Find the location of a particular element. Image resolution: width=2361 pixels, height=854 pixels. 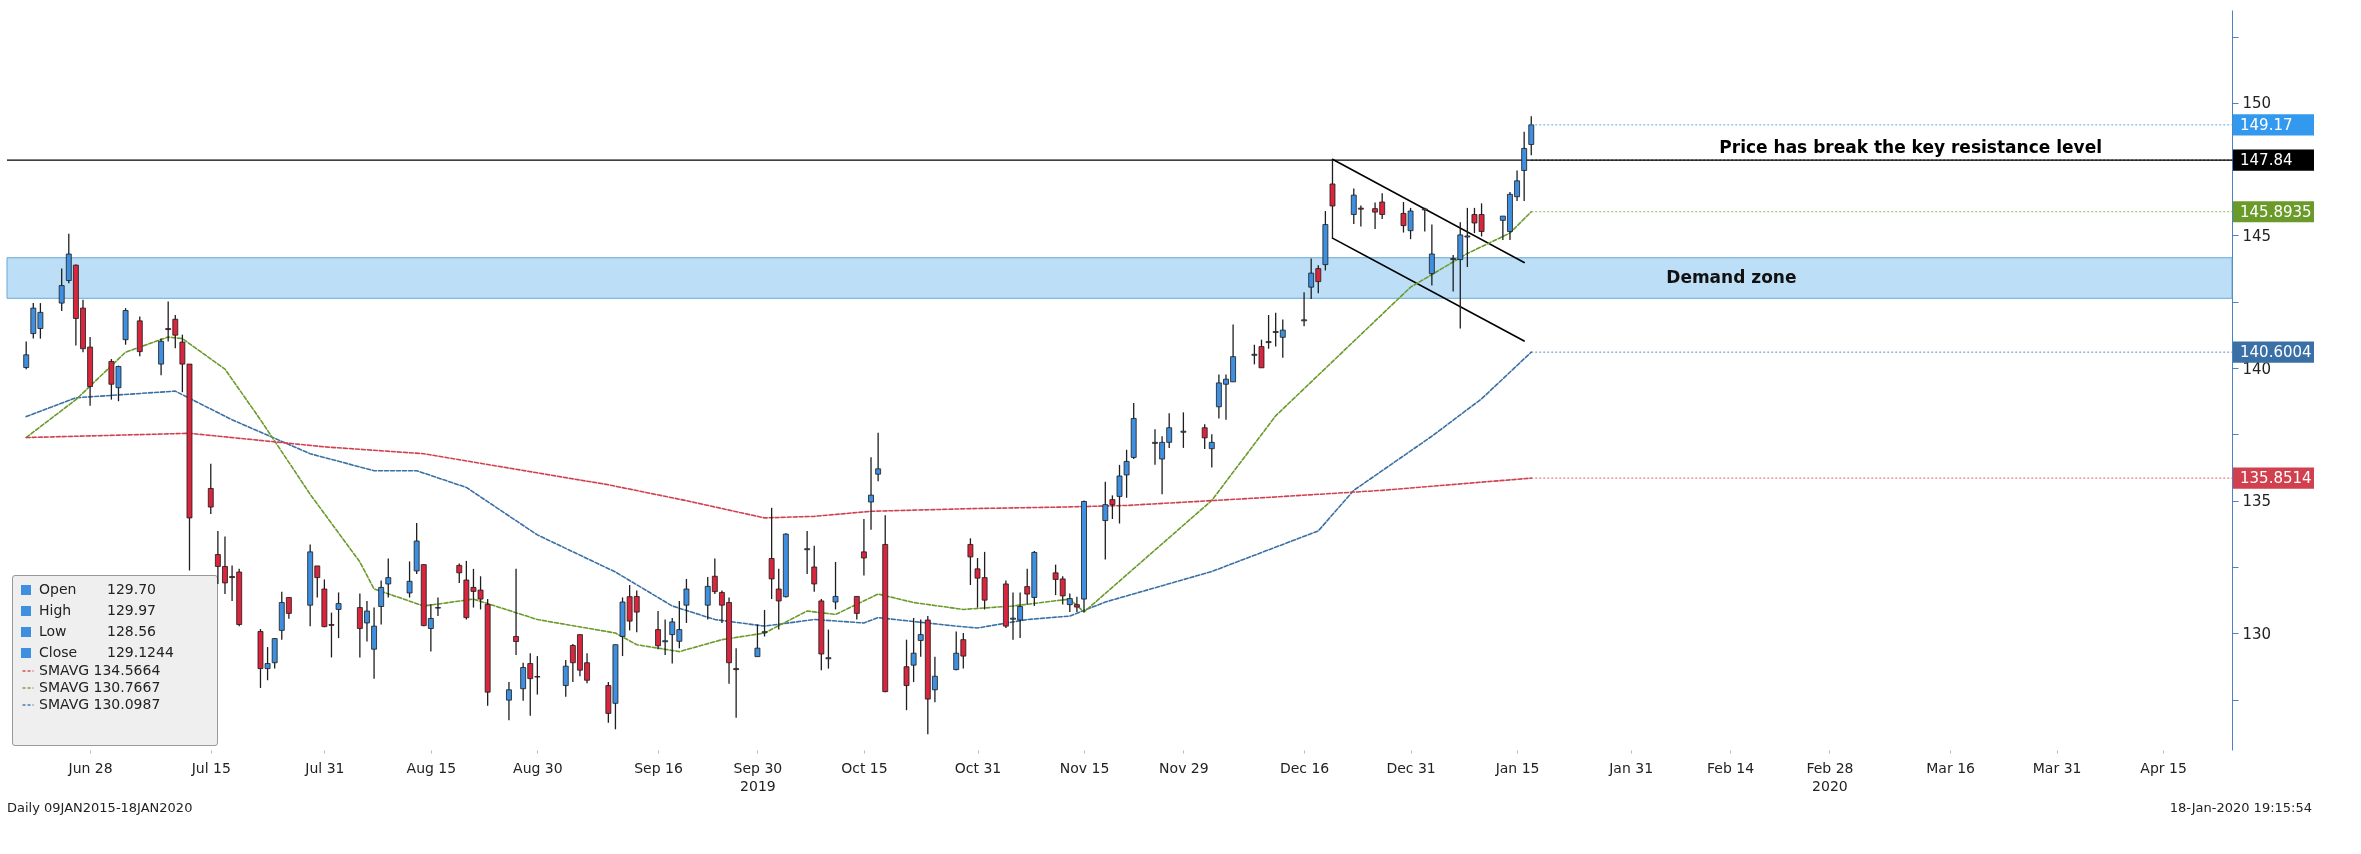

legend-label: SMAVG 130.0987 is located at coordinates (100, 704).